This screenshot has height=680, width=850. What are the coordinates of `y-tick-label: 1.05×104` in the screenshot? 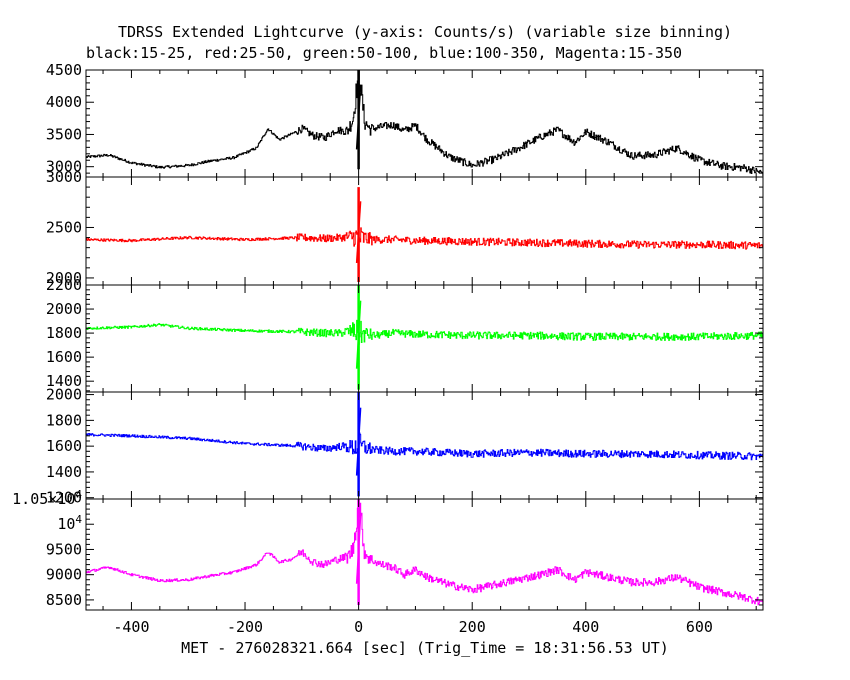 It's located at (47, 498).